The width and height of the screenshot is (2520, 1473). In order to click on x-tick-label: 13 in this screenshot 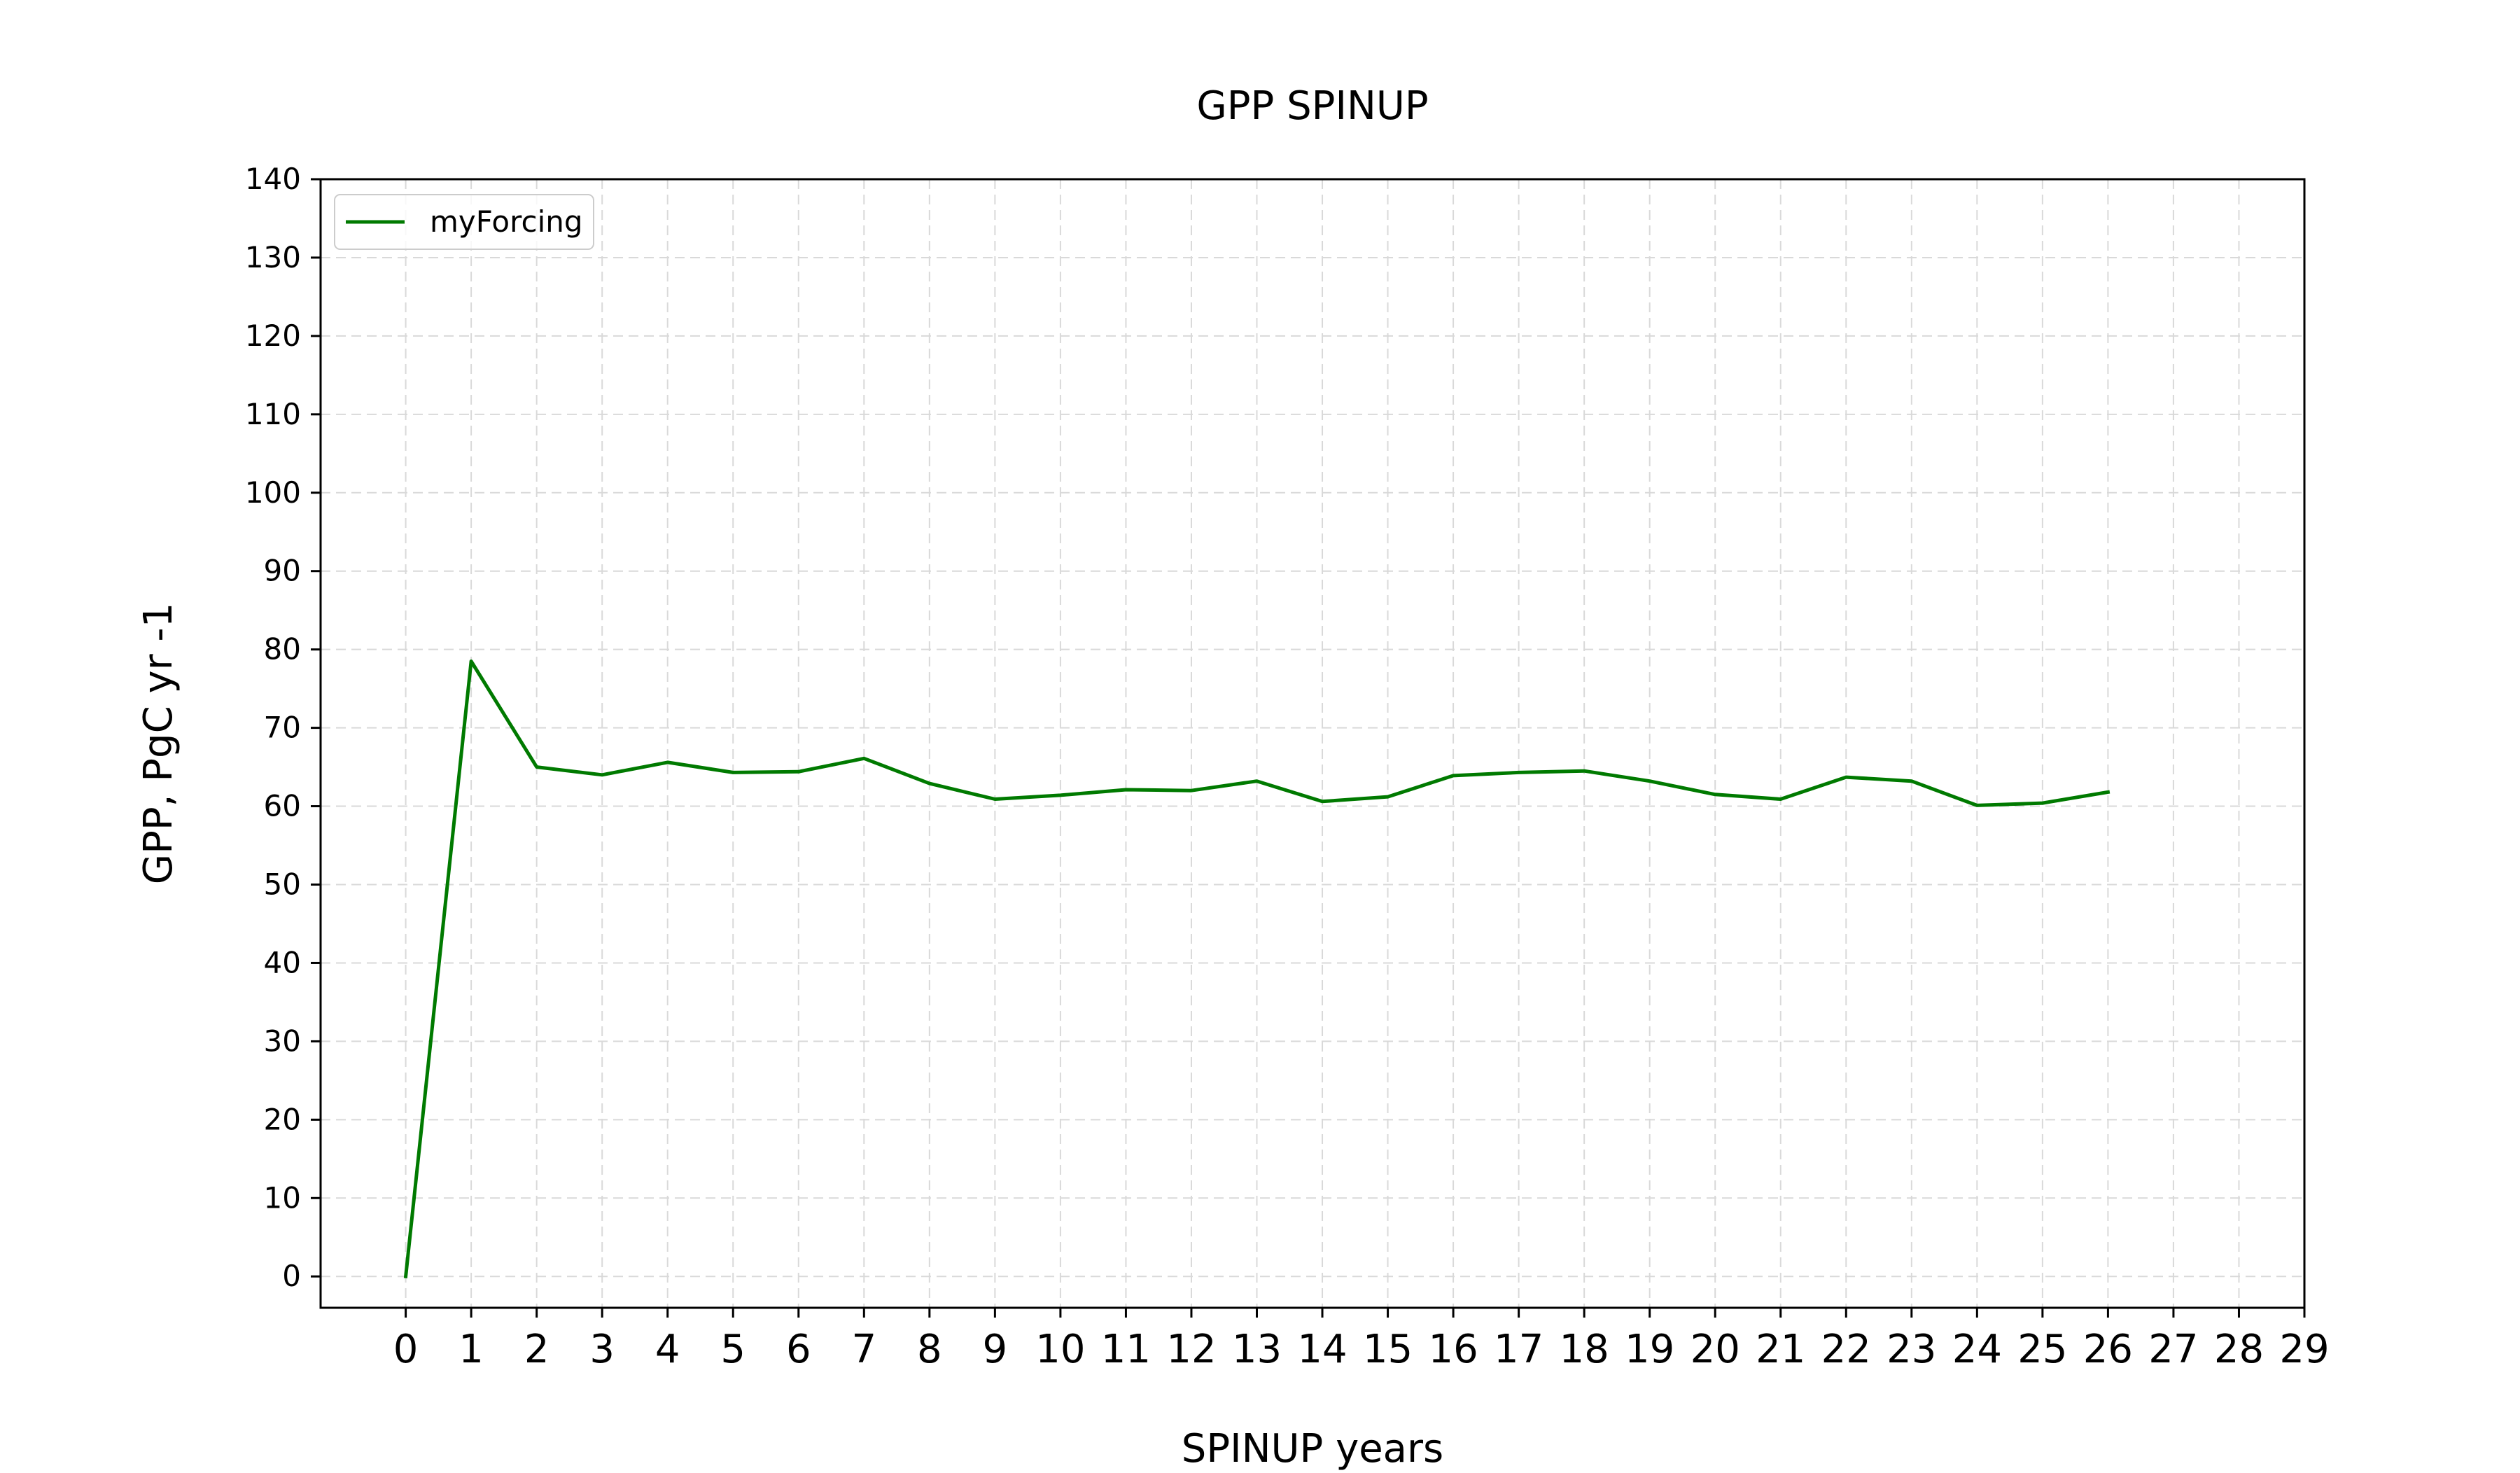, I will do `click(1257, 1349)`.